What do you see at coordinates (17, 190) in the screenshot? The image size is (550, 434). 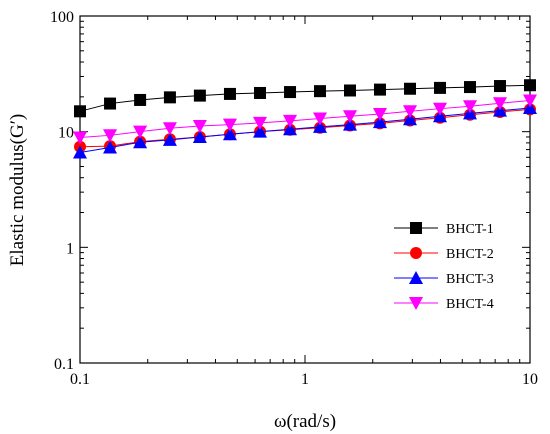 I see `y-axis-label: Elastic modulus(G′)` at bounding box center [17, 190].